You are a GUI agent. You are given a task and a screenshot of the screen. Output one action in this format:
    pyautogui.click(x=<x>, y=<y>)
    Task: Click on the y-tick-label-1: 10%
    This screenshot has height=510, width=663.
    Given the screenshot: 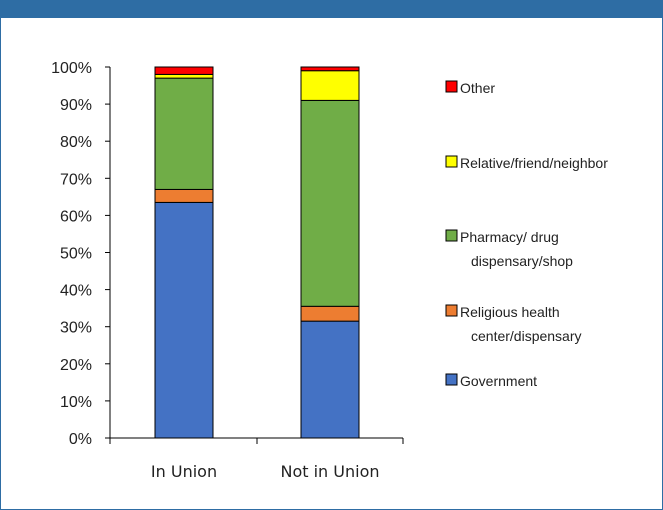 What is the action you would take?
    pyautogui.click(x=76, y=402)
    